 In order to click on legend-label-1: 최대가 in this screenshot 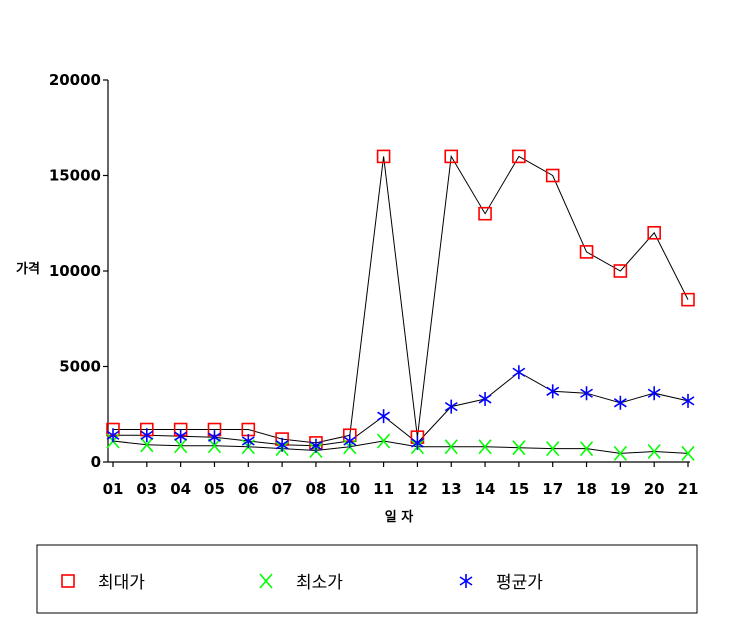, I will do `click(121, 583)`.